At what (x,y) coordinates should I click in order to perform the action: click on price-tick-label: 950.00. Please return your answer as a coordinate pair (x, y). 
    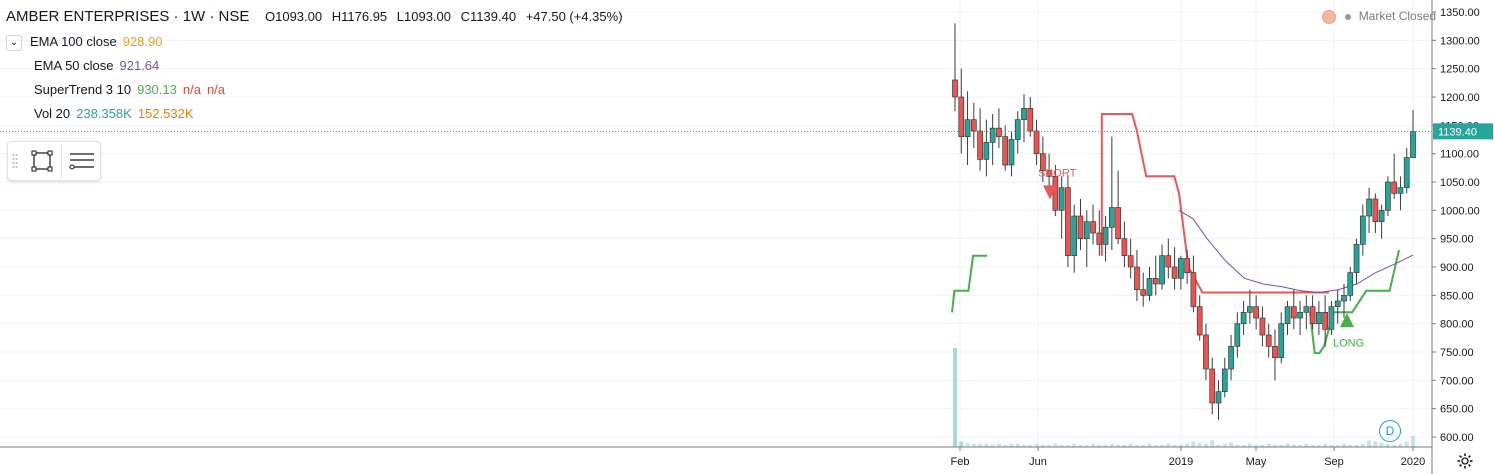
    Looking at the image, I should click on (1457, 240).